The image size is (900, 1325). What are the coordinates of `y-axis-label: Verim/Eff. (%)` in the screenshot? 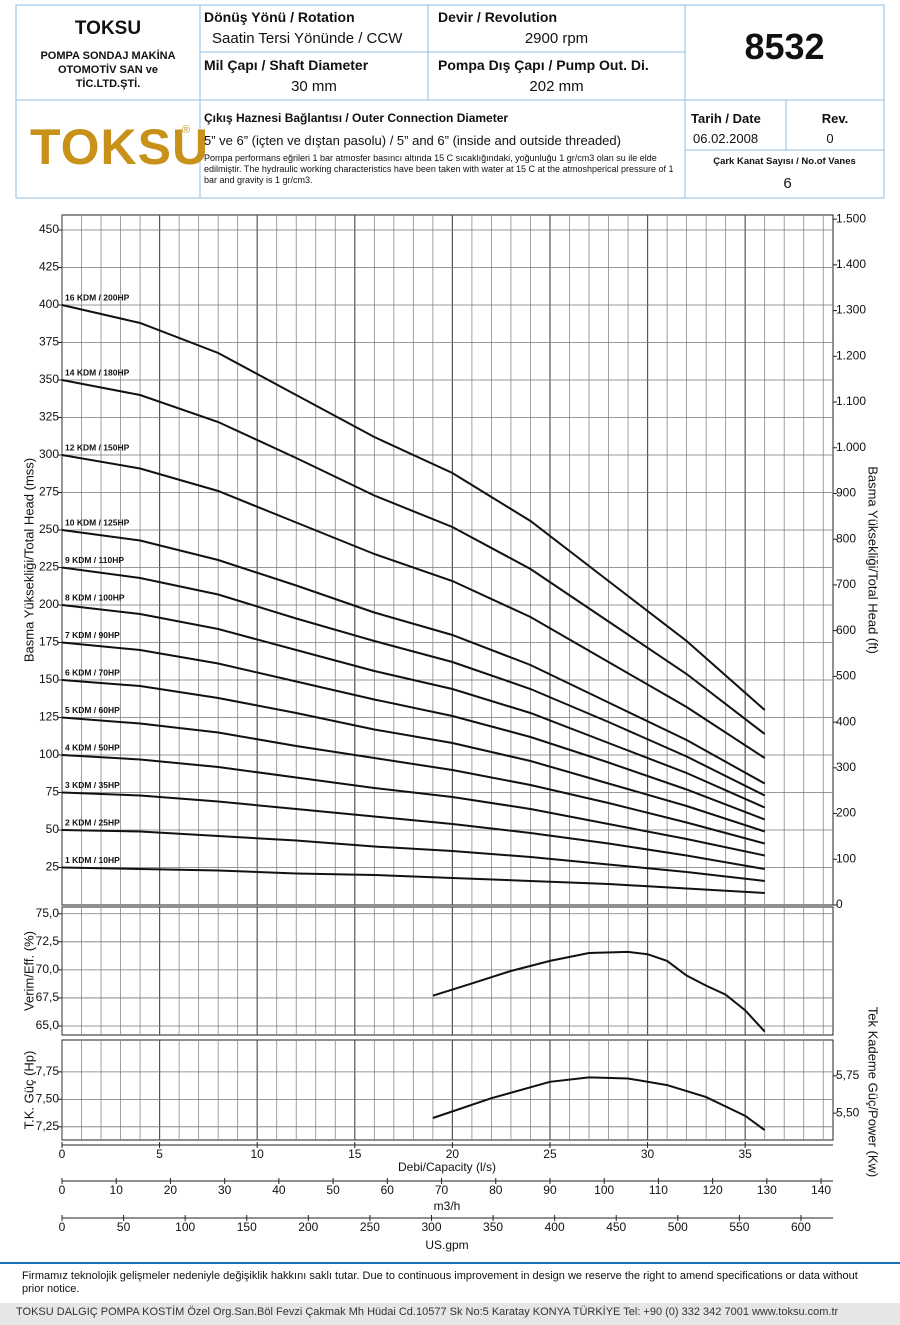 It's located at (28, 971).